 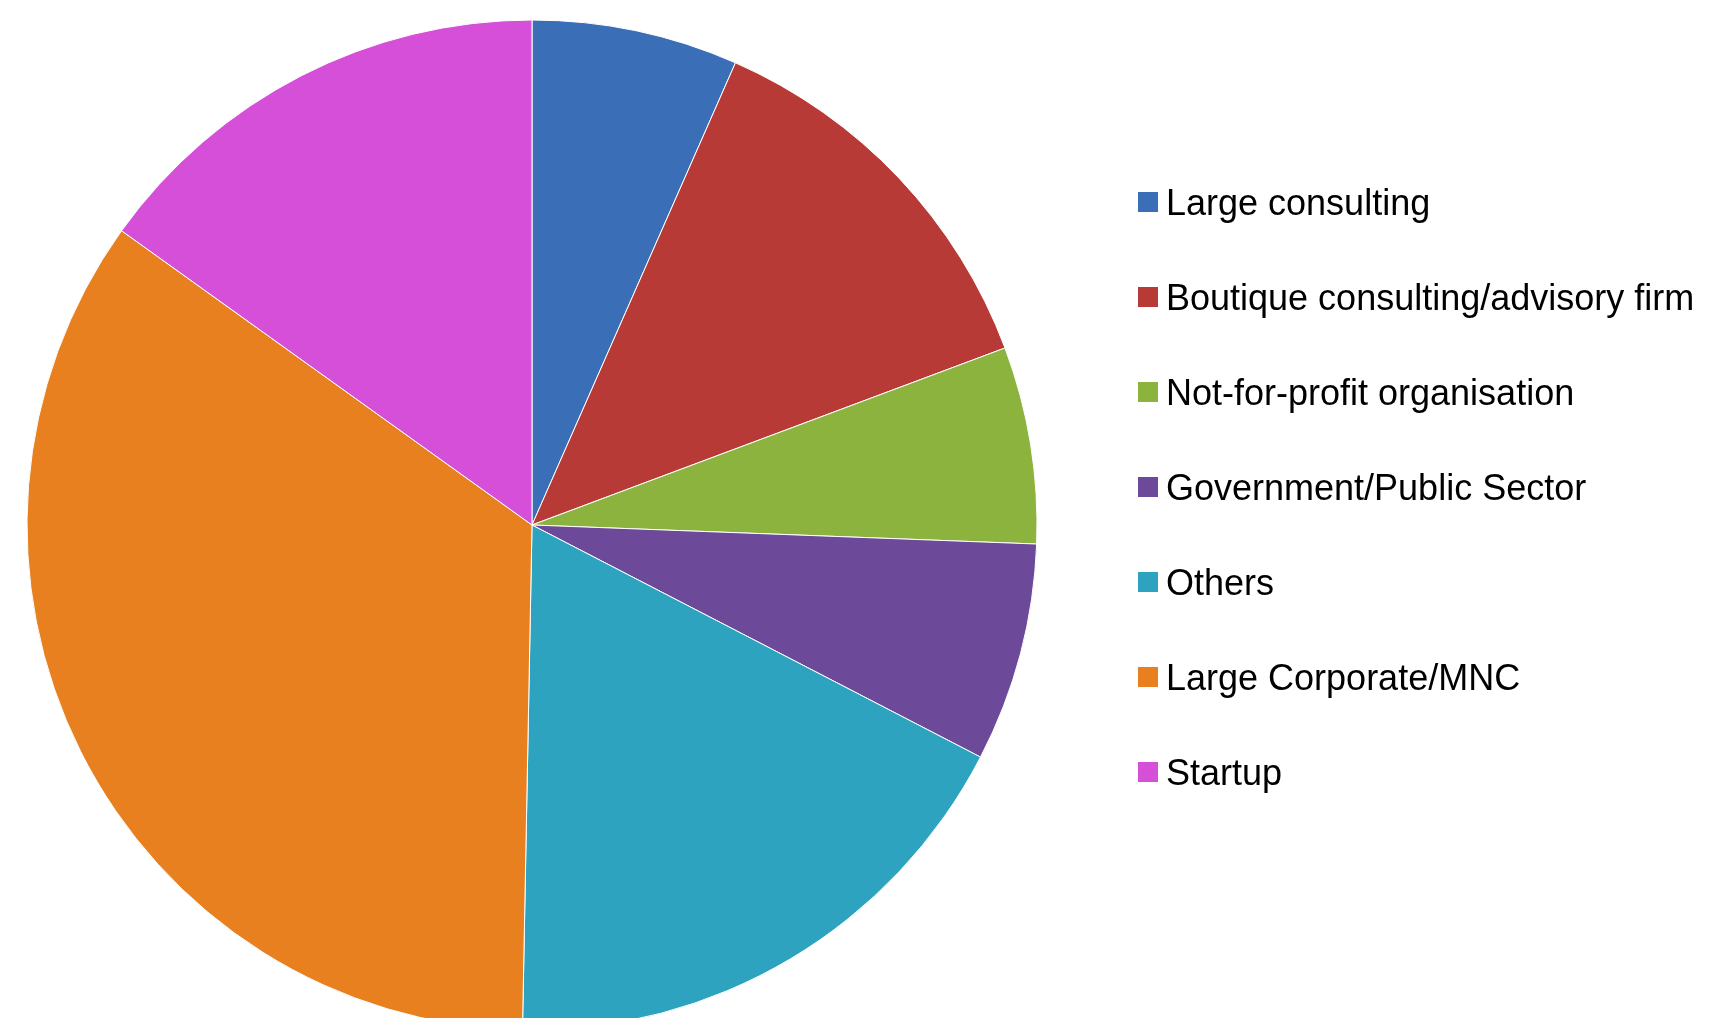 What do you see at coordinates (1298, 202) in the screenshot?
I see `legend-label: Large consulting` at bounding box center [1298, 202].